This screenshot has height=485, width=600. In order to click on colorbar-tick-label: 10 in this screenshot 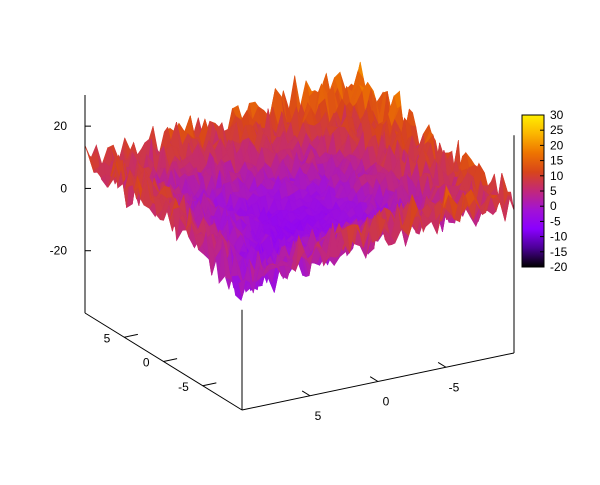, I will do `click(557, 176)`.